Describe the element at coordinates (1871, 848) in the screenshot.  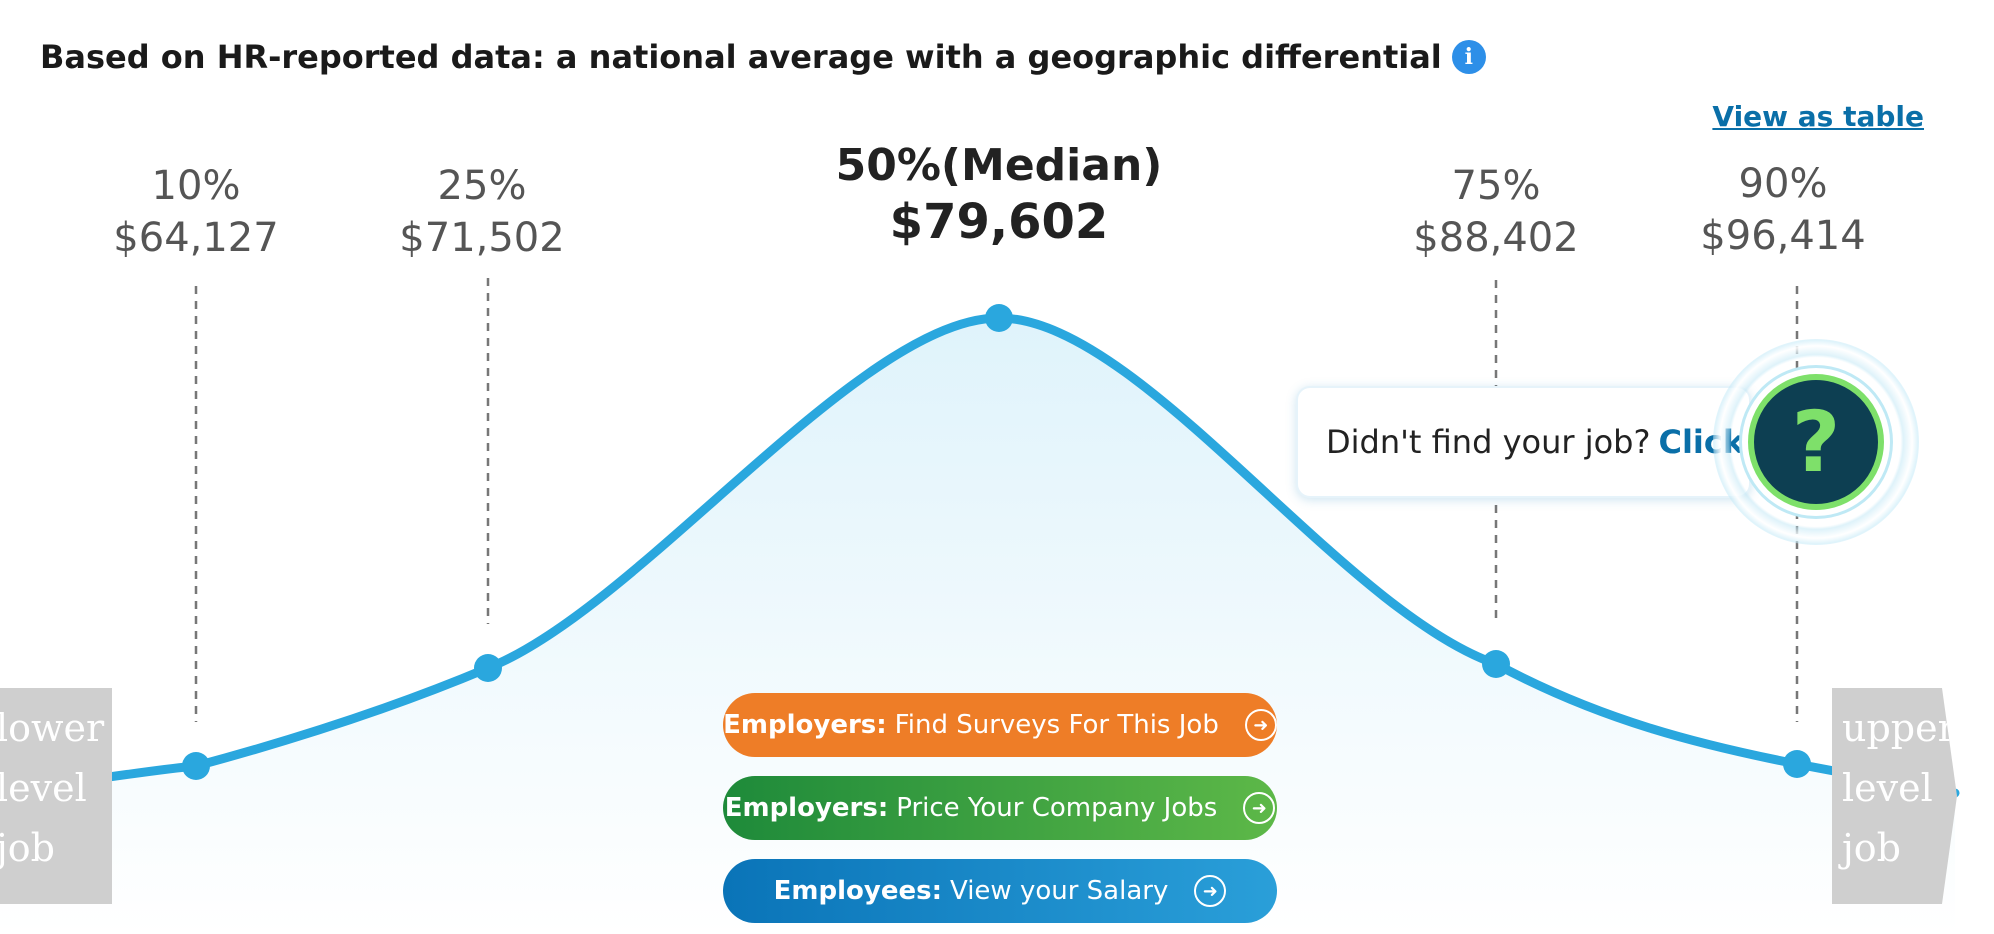
I see `upper-label-line3: job` at that location.